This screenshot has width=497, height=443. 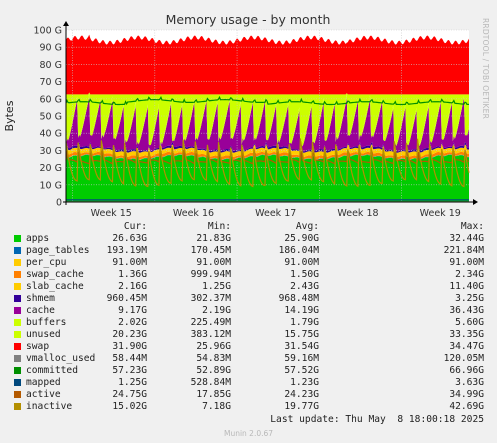 What do you see at coordinates (129, 346) in the screenshot?
I see `legend-cur-value: 31.90G` at bounding box center [129, 346].